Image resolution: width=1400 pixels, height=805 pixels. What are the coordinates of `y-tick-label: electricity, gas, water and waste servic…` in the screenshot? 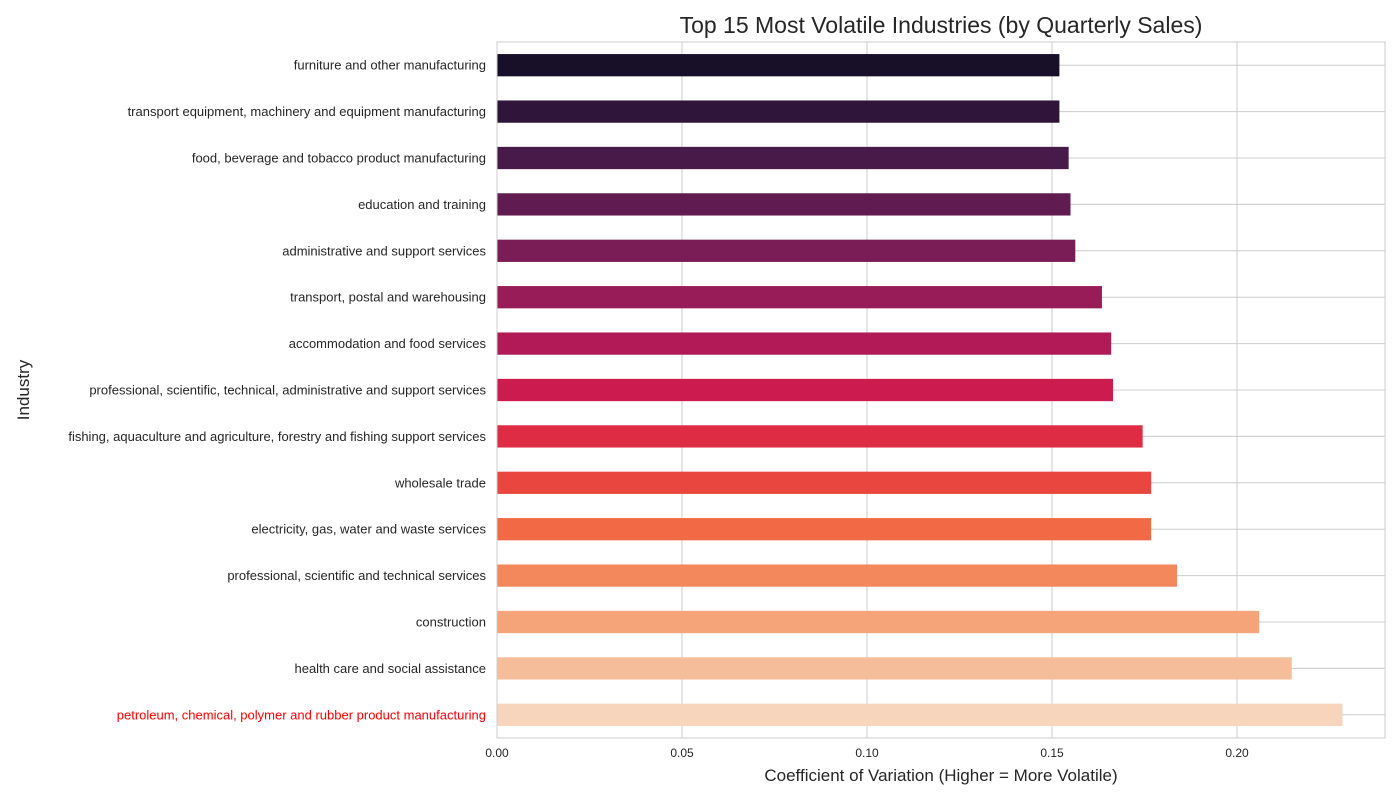 It's located at (368, 529).